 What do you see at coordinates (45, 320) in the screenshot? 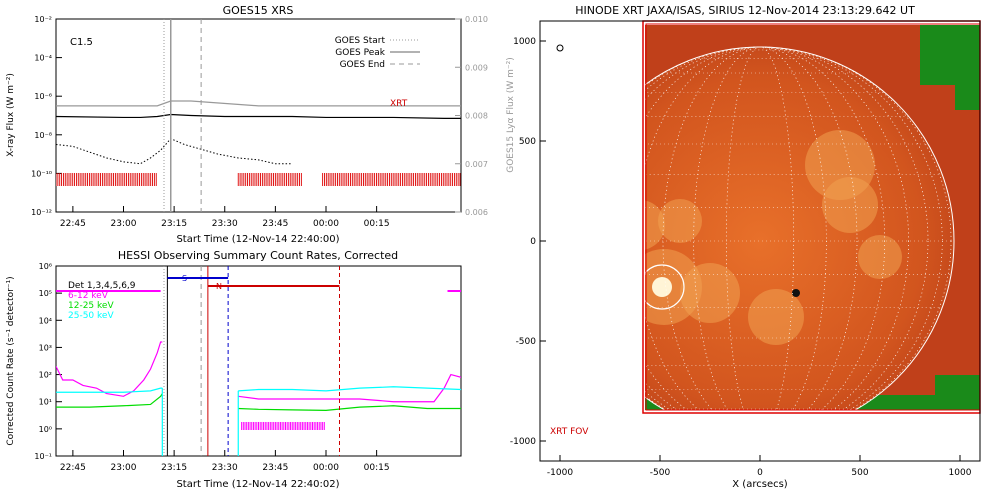
I see `hessi-y-tick-label: 10⁴` at bounding box center [45, 320].